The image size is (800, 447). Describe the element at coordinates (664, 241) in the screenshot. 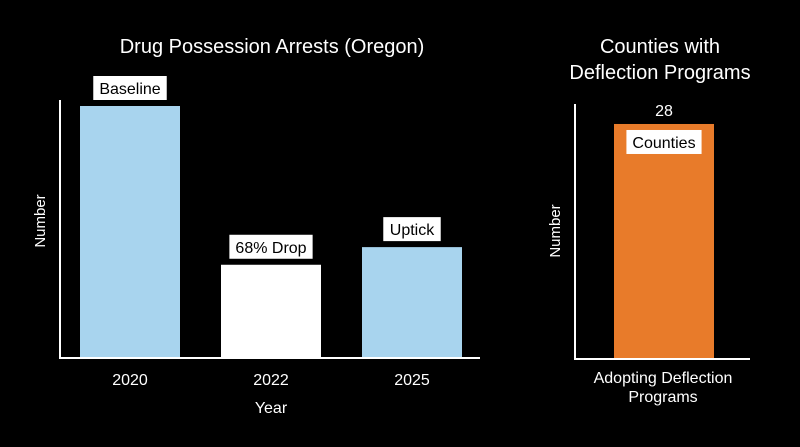

I see `bar-adopting-deflection-programs` at that location.